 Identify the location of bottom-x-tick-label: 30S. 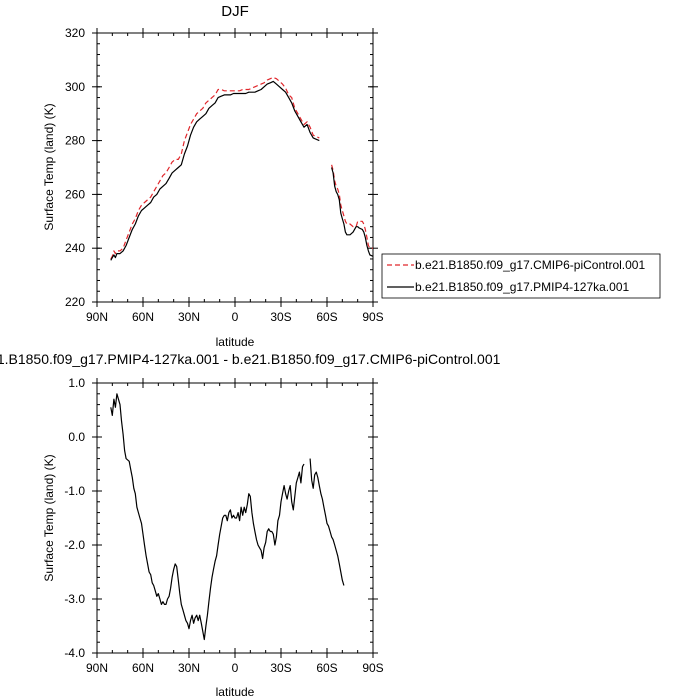
(280, 668).